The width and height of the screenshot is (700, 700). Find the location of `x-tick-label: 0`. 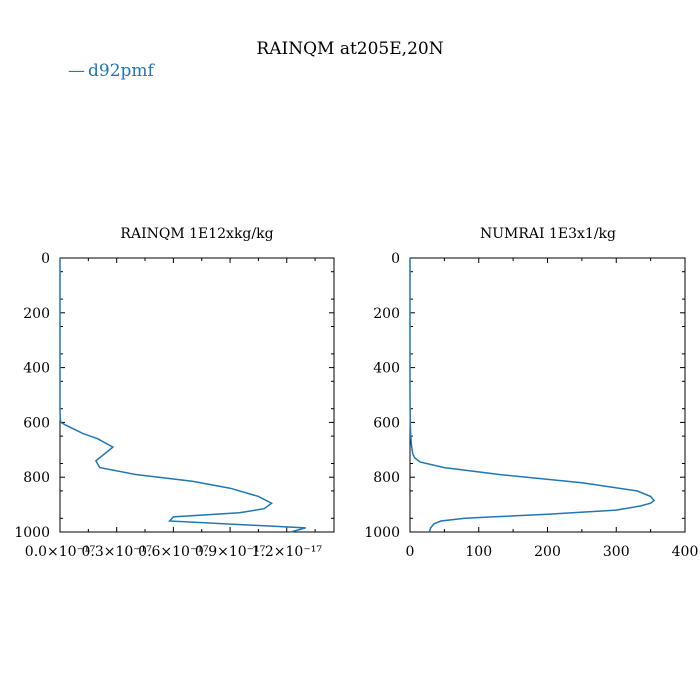

x-tick-label: 0 is located at coordinates (410, 552).